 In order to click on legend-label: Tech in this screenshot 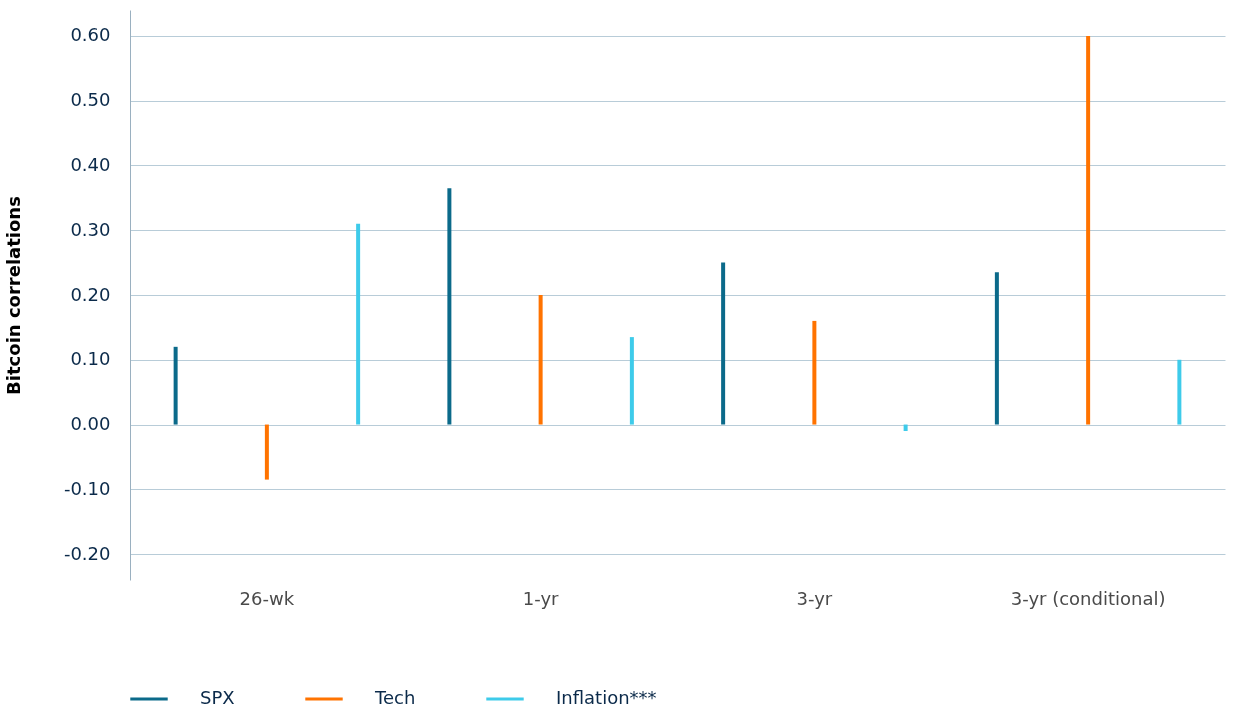, I will do `click(395, 697)`.